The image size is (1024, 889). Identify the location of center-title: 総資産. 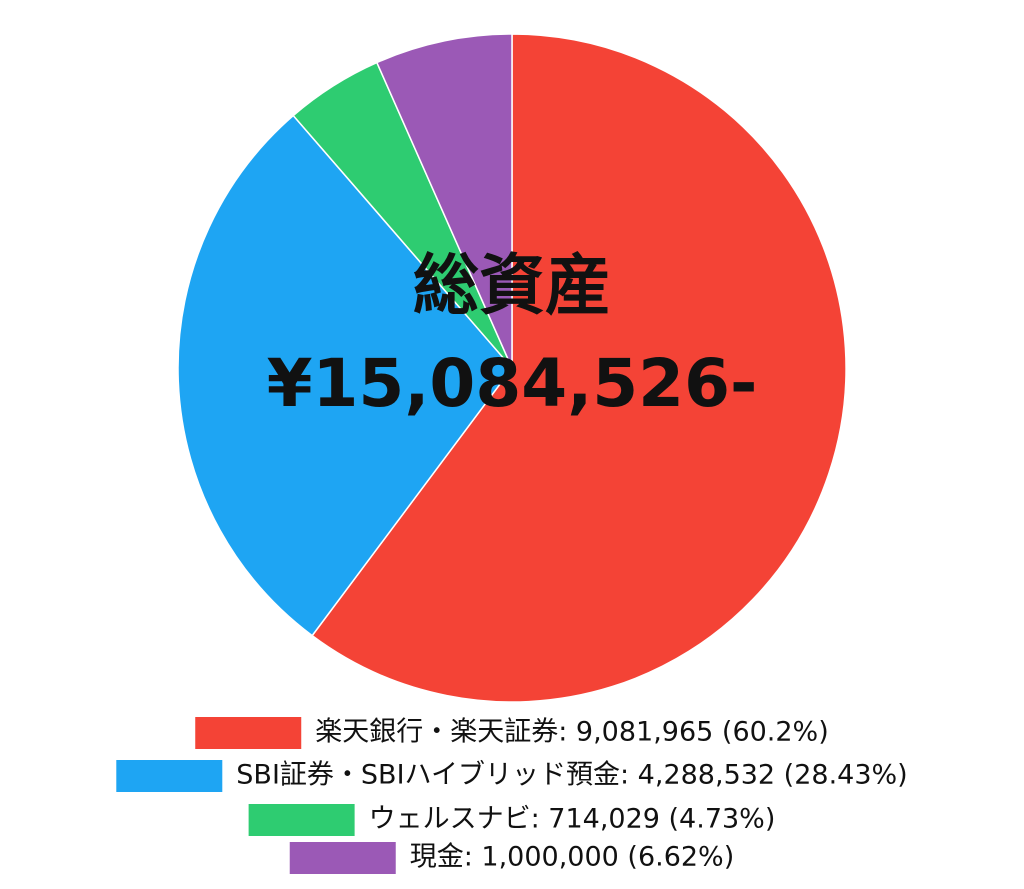
(512, 285).